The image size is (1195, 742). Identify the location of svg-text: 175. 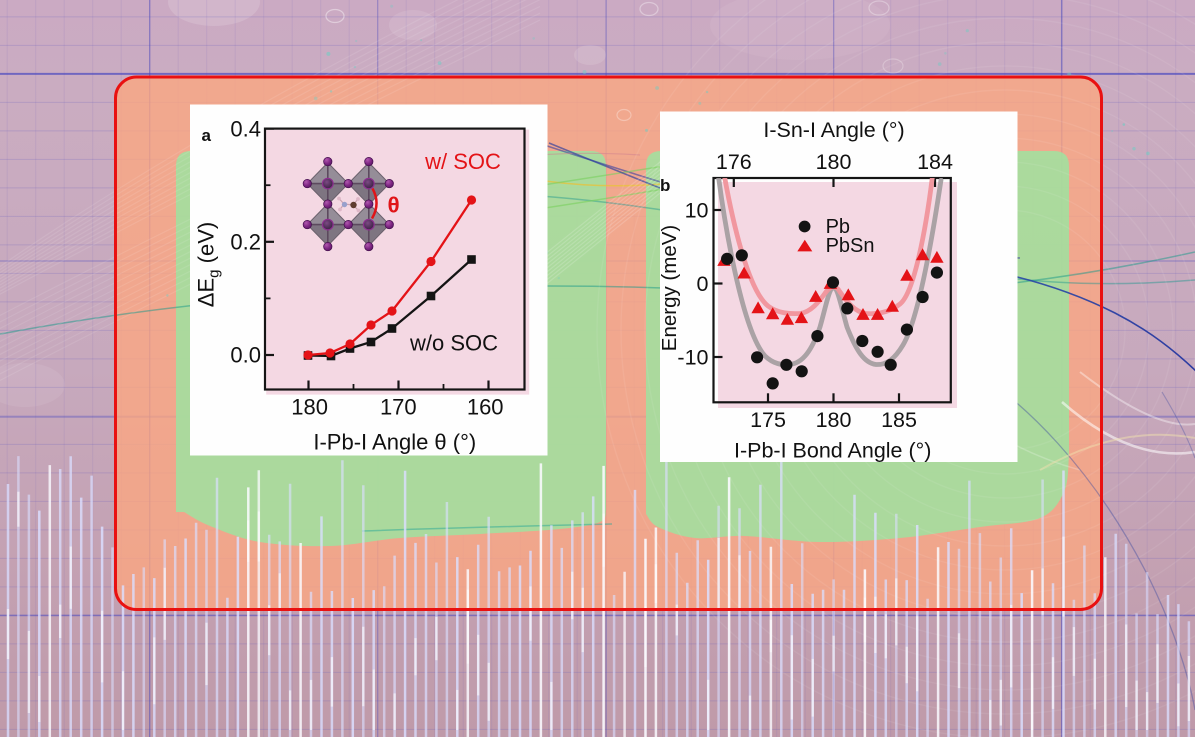
(768, 420).